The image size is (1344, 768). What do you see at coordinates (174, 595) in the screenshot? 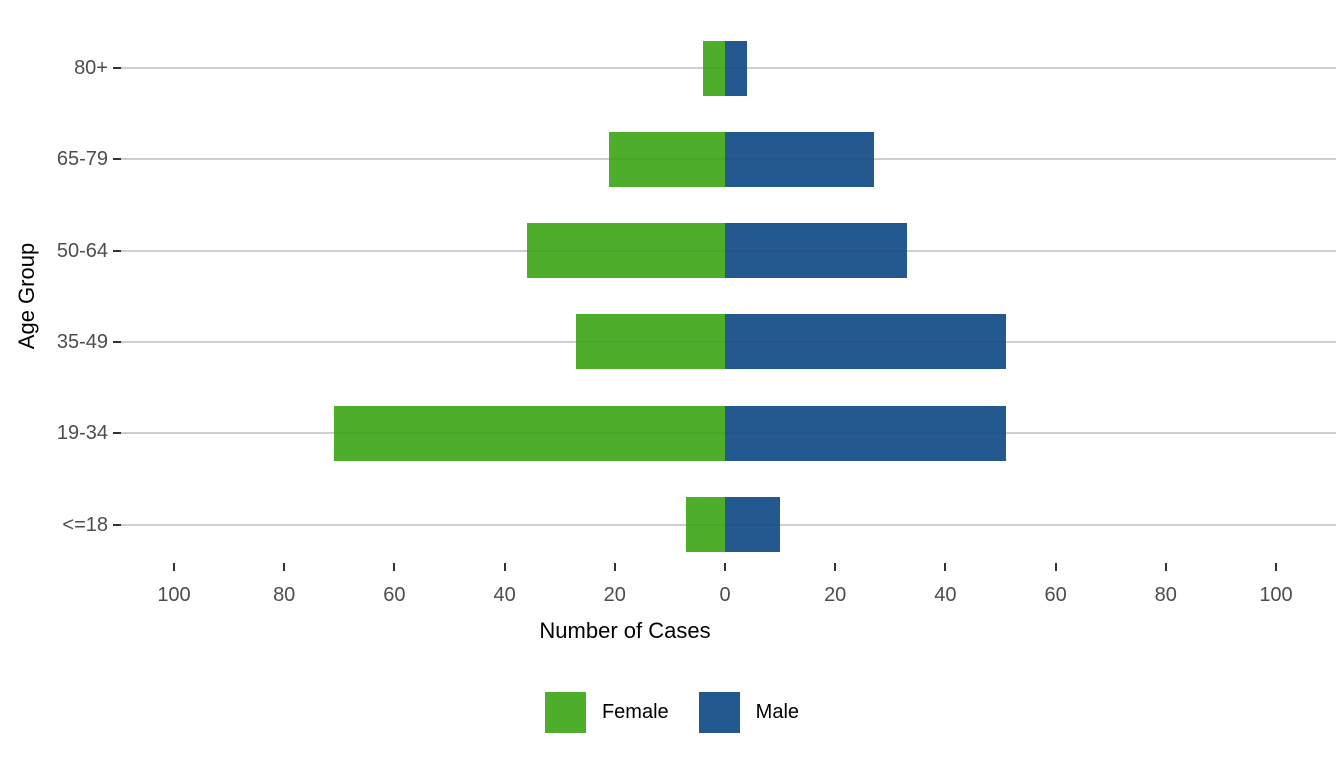
I see `x-tick-label-100-0: 100` at bounding box center [174, 595].